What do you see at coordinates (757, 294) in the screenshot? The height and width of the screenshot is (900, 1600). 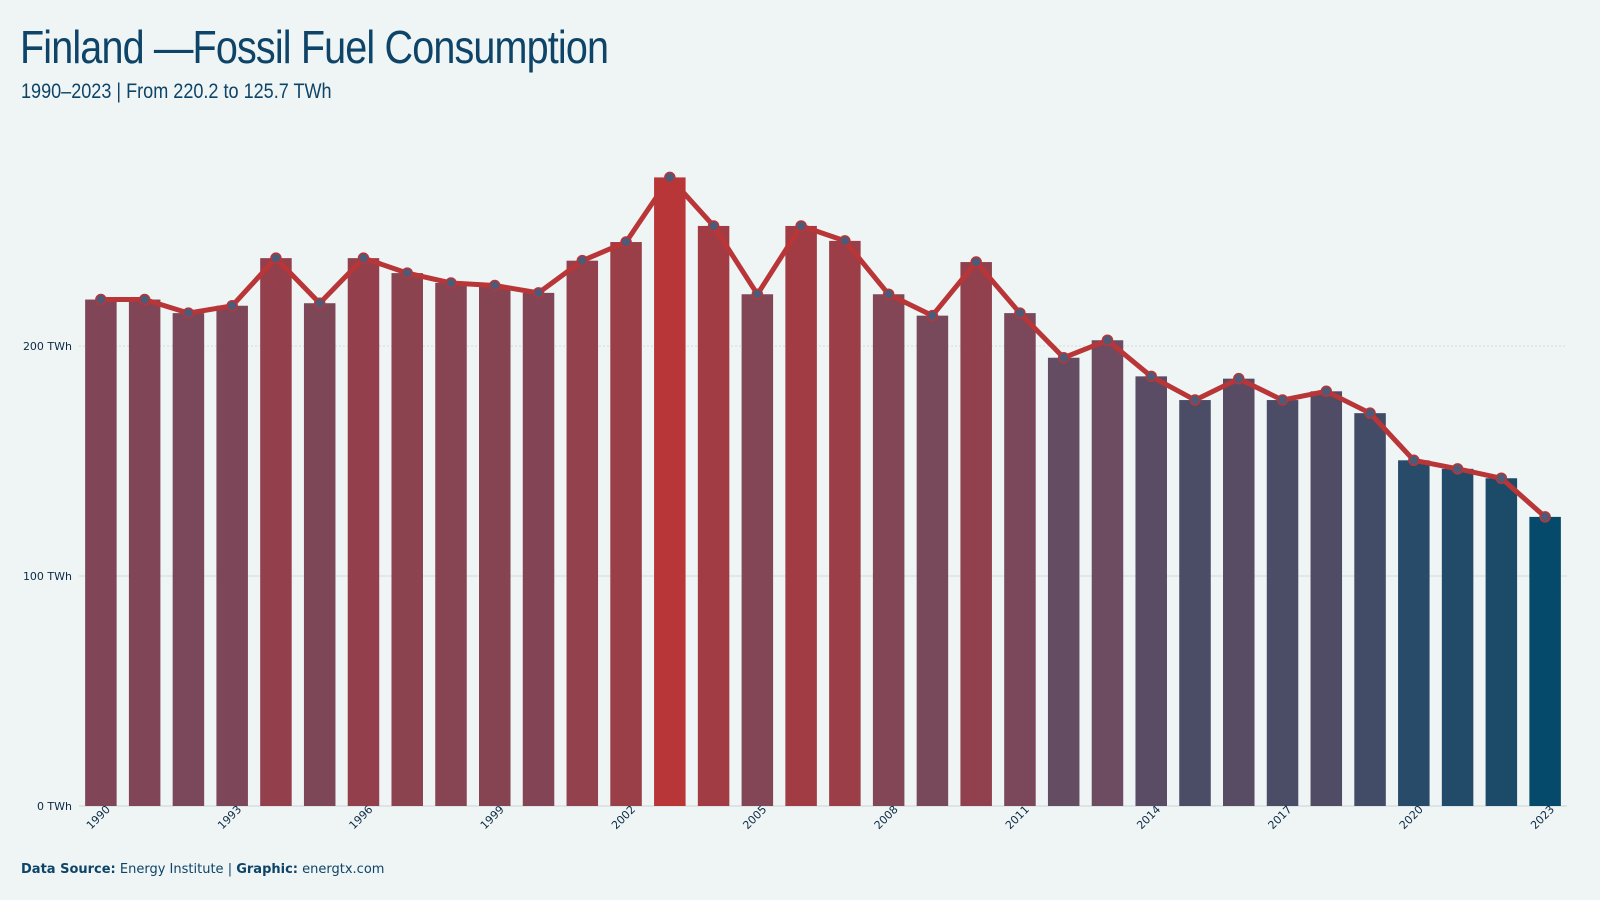 I see `marker-2005` at bounding box center [757, 294].